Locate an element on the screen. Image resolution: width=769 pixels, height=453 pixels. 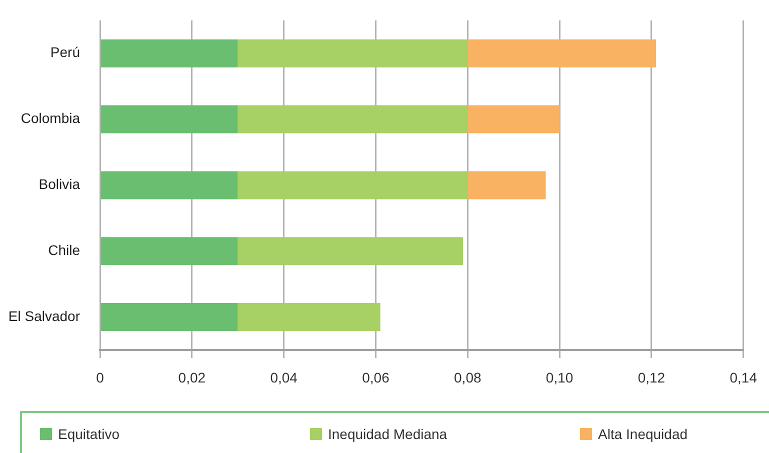
x-tick-label: 0,10 is located at coordinates (560, 377).